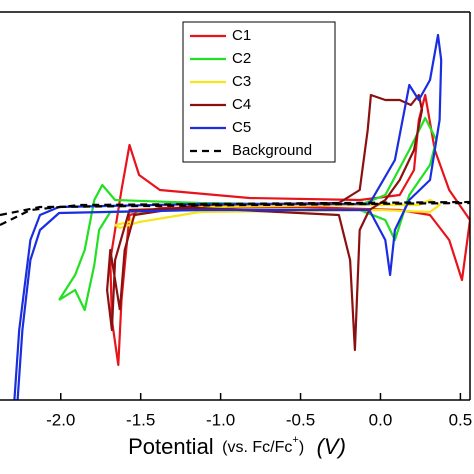 This screenshot has width=474, height=474. I want to click on x-tick-label: -1.5, so click(140, 419).